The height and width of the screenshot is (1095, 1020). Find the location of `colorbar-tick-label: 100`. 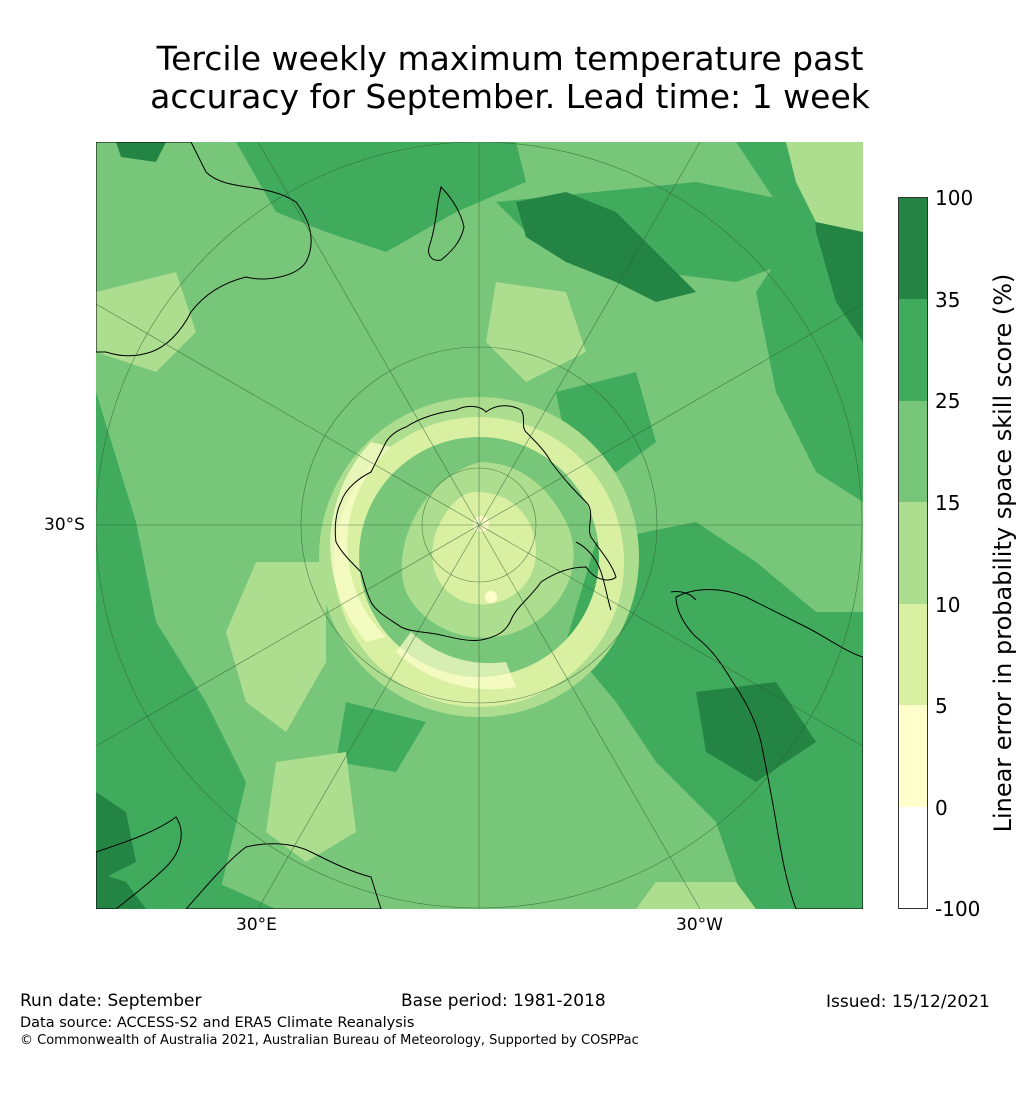

colorbar-tick-label: 100 is located at coordinates (954, 198).